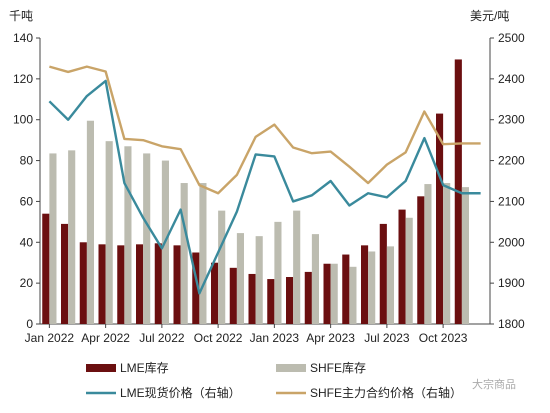  What do you see at coordinates (511, 120) in the screenshot?
I see `right-tick-label: 2300` at bounding box center [511, 120].